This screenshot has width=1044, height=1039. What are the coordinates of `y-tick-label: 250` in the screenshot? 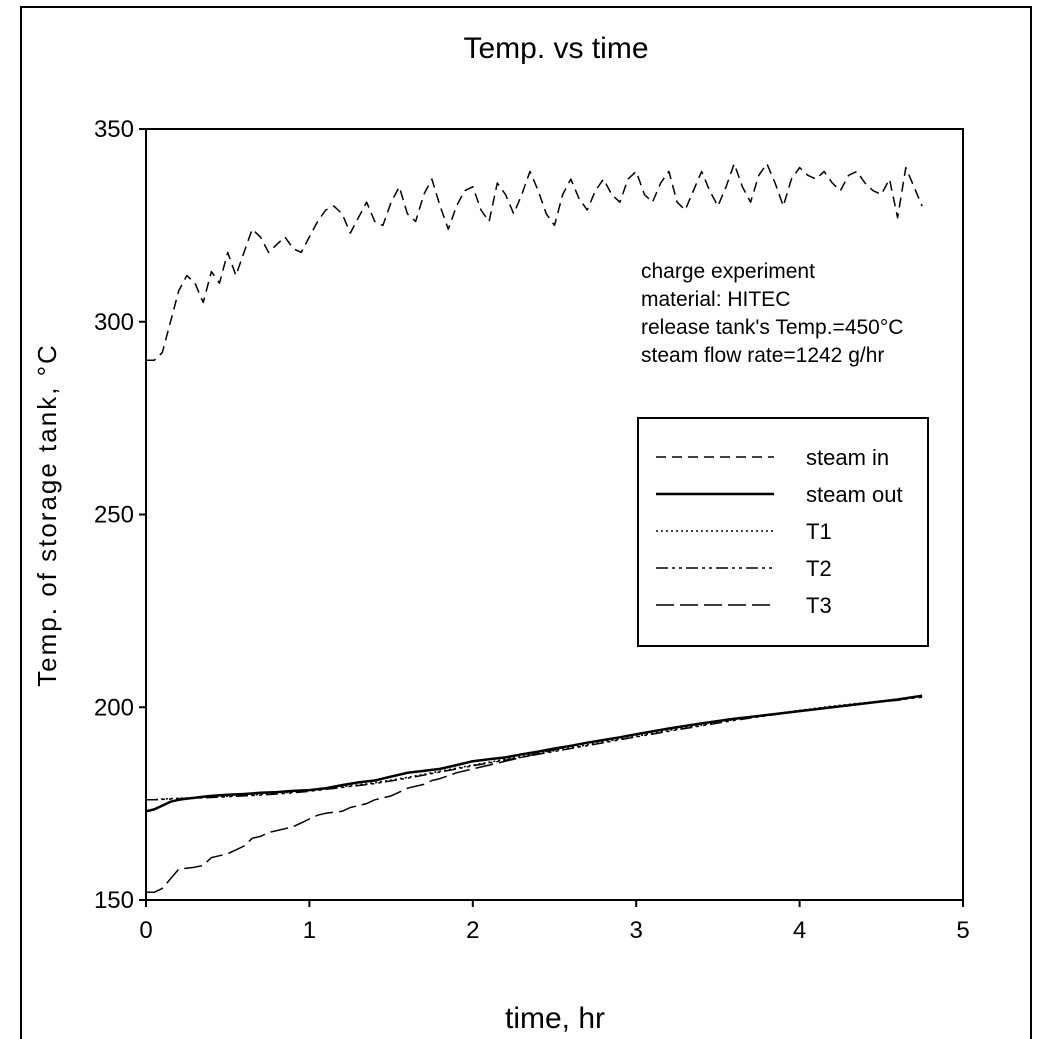 It's located at (114, 515).